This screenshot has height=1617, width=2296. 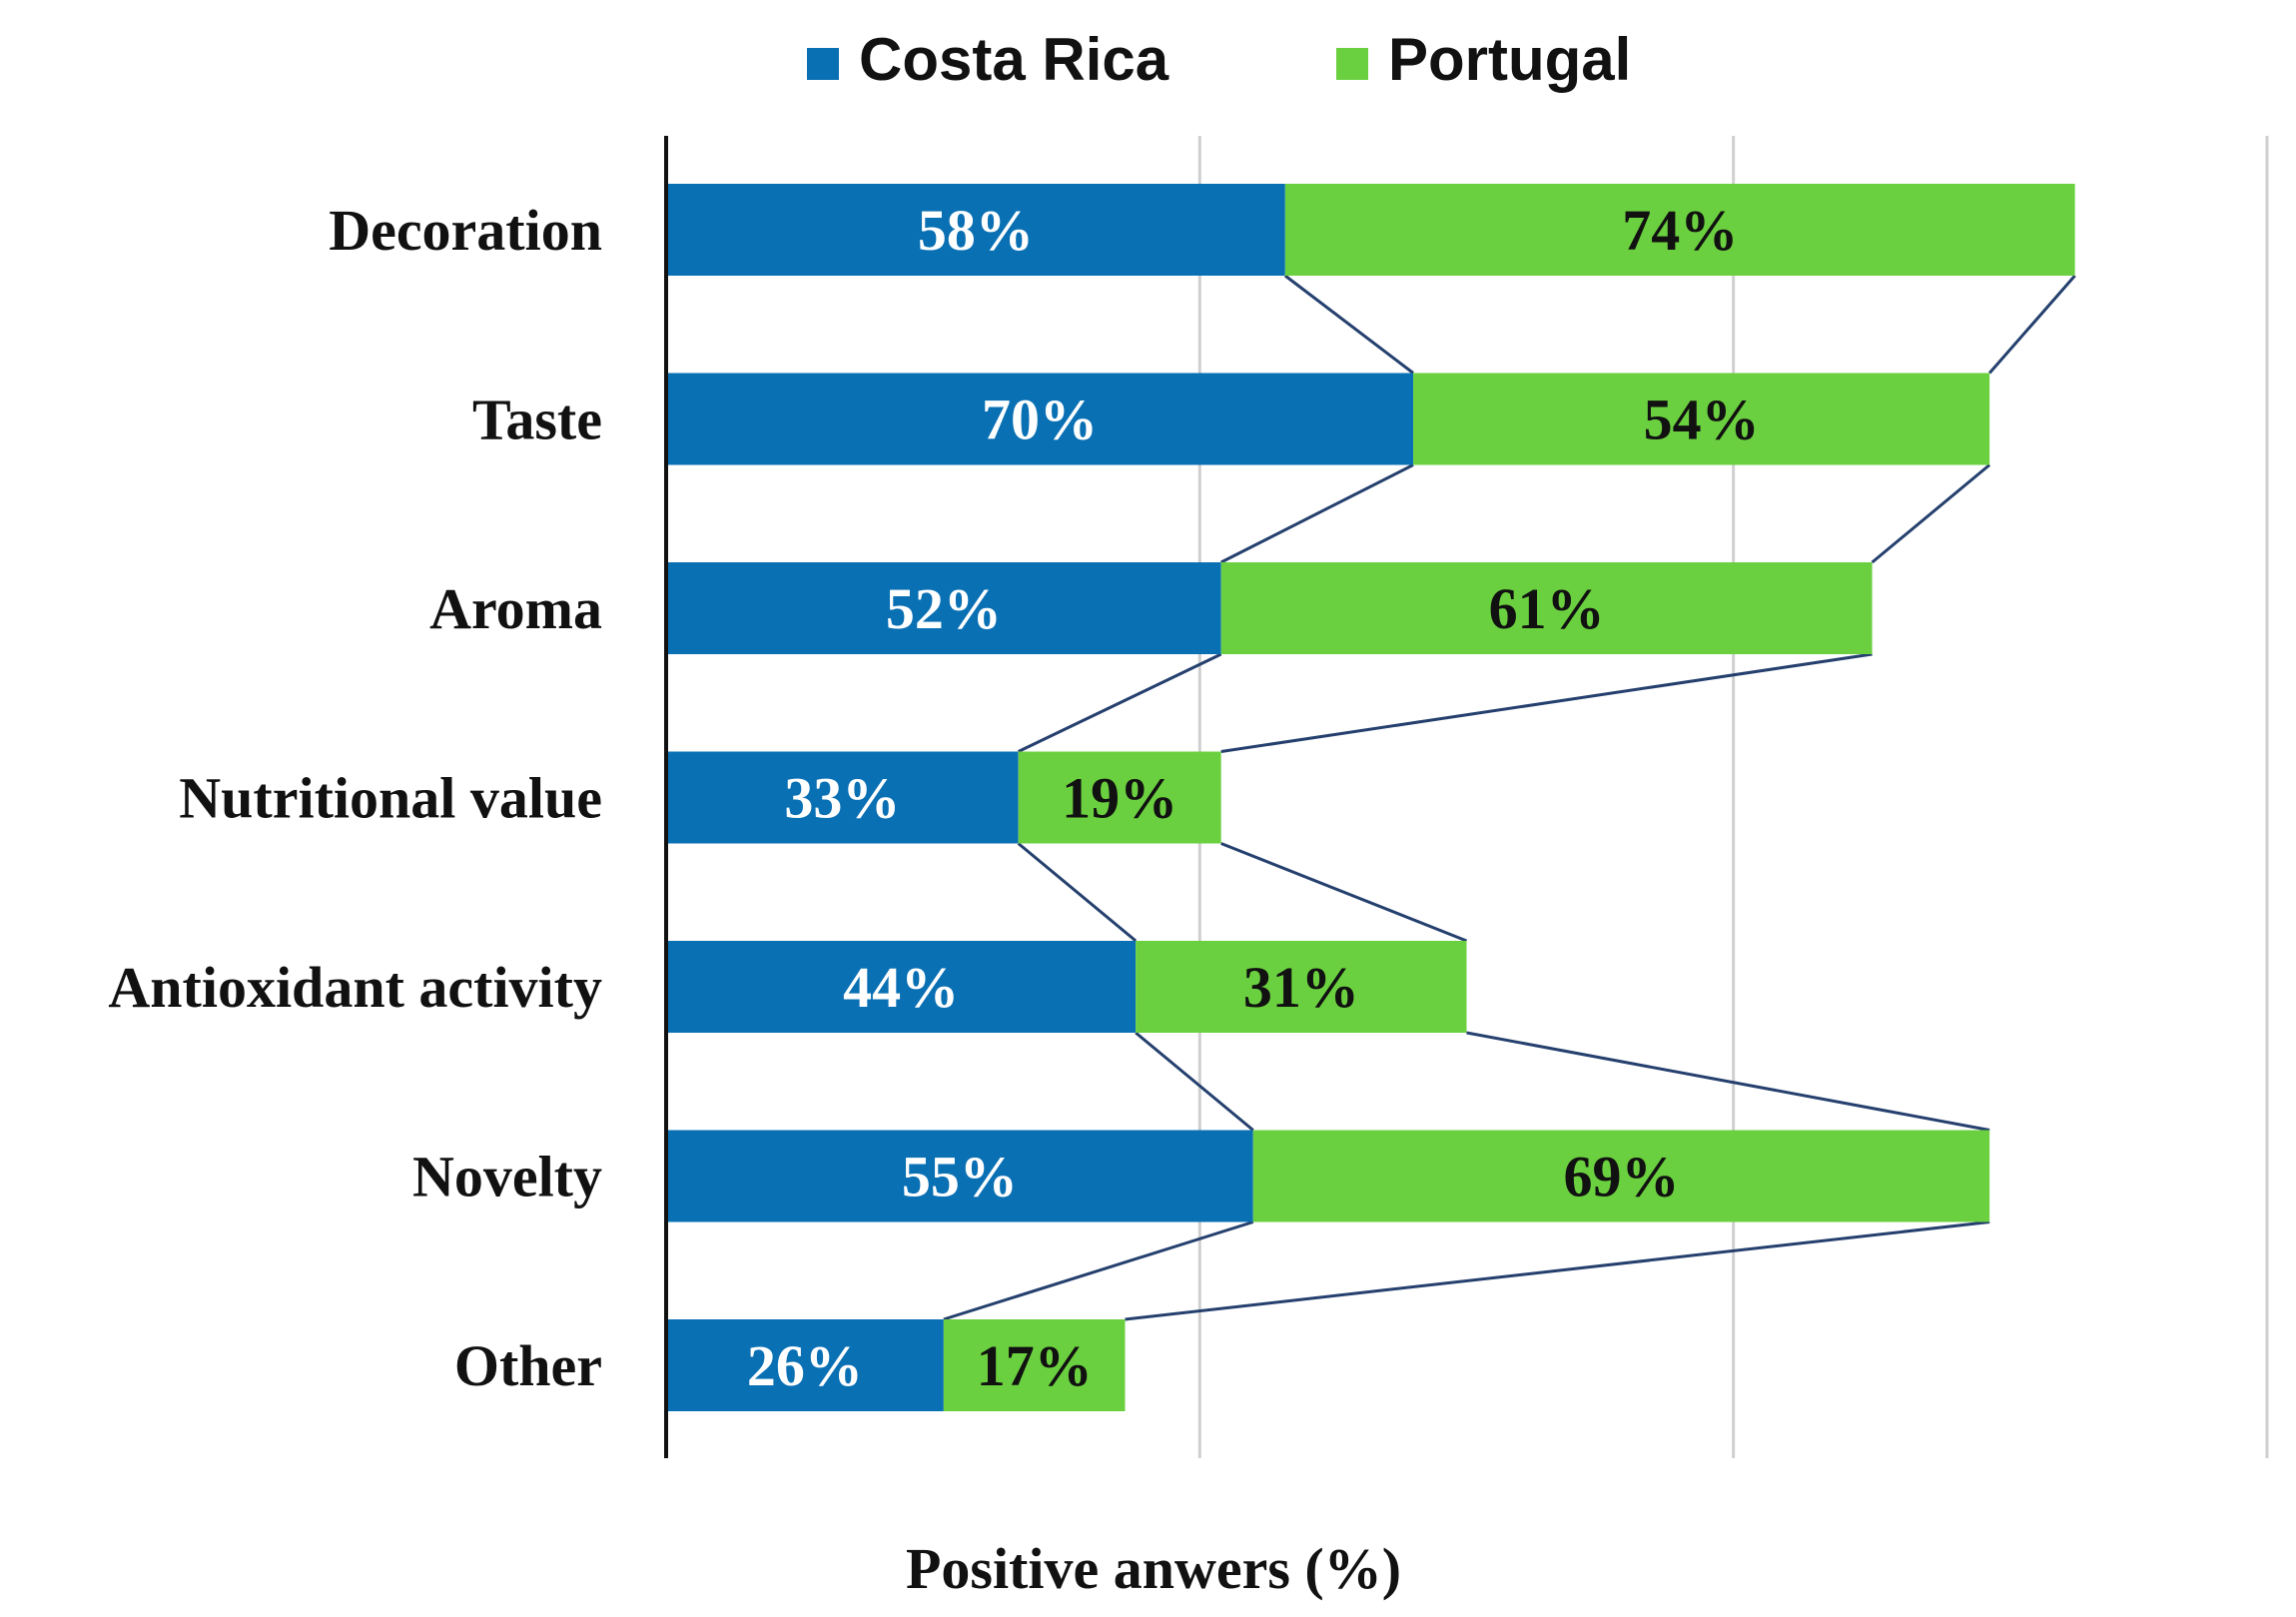 I want to click on data-label-portugal-taste: 54%, so click(x=1702, y=420).